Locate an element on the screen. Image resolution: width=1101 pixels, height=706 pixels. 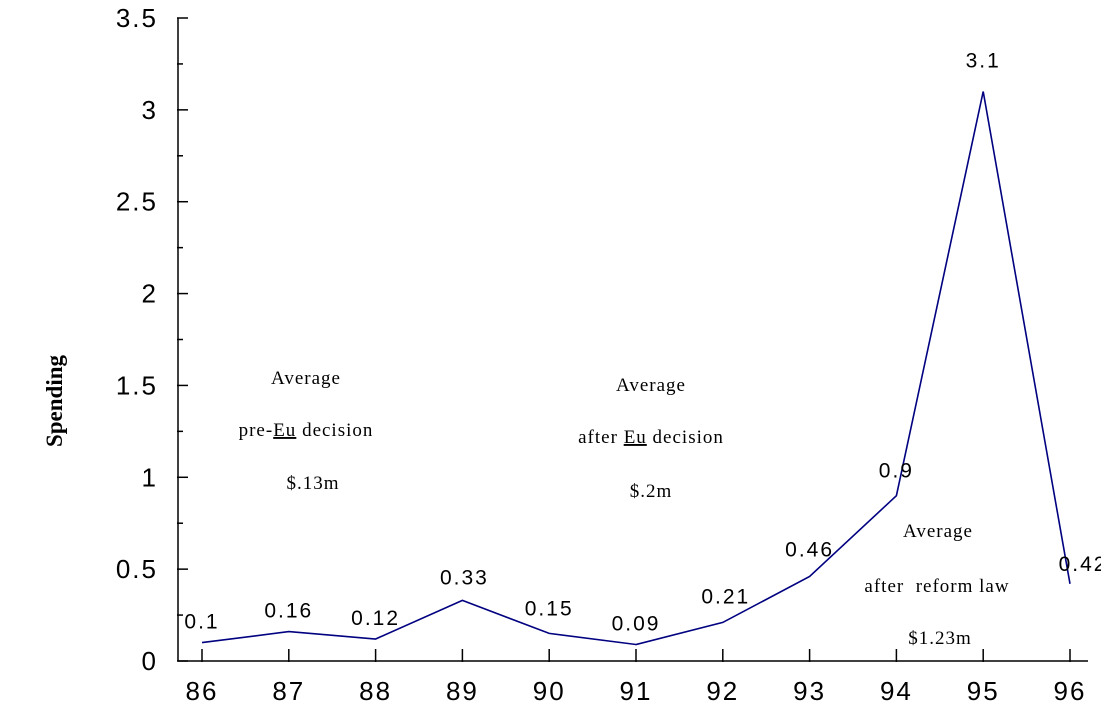
x-tick-label: 93 is located at coordinates (809, 691).